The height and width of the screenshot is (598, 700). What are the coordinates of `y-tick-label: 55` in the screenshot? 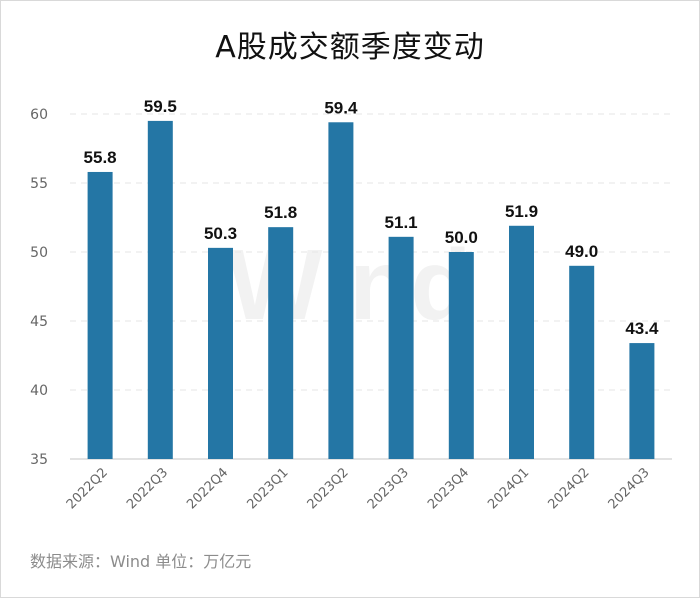 It's located at (39, 184).